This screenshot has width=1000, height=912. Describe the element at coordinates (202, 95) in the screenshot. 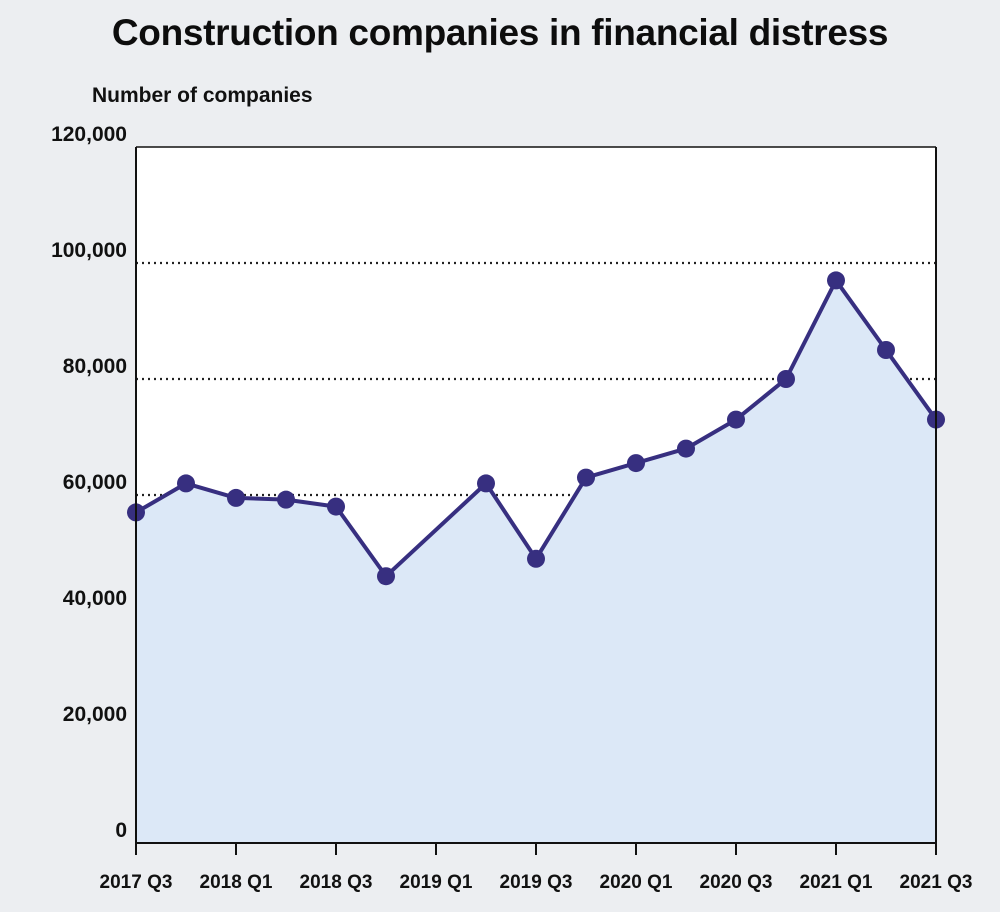

I see `y-axis-label: Number of companies` at that location.